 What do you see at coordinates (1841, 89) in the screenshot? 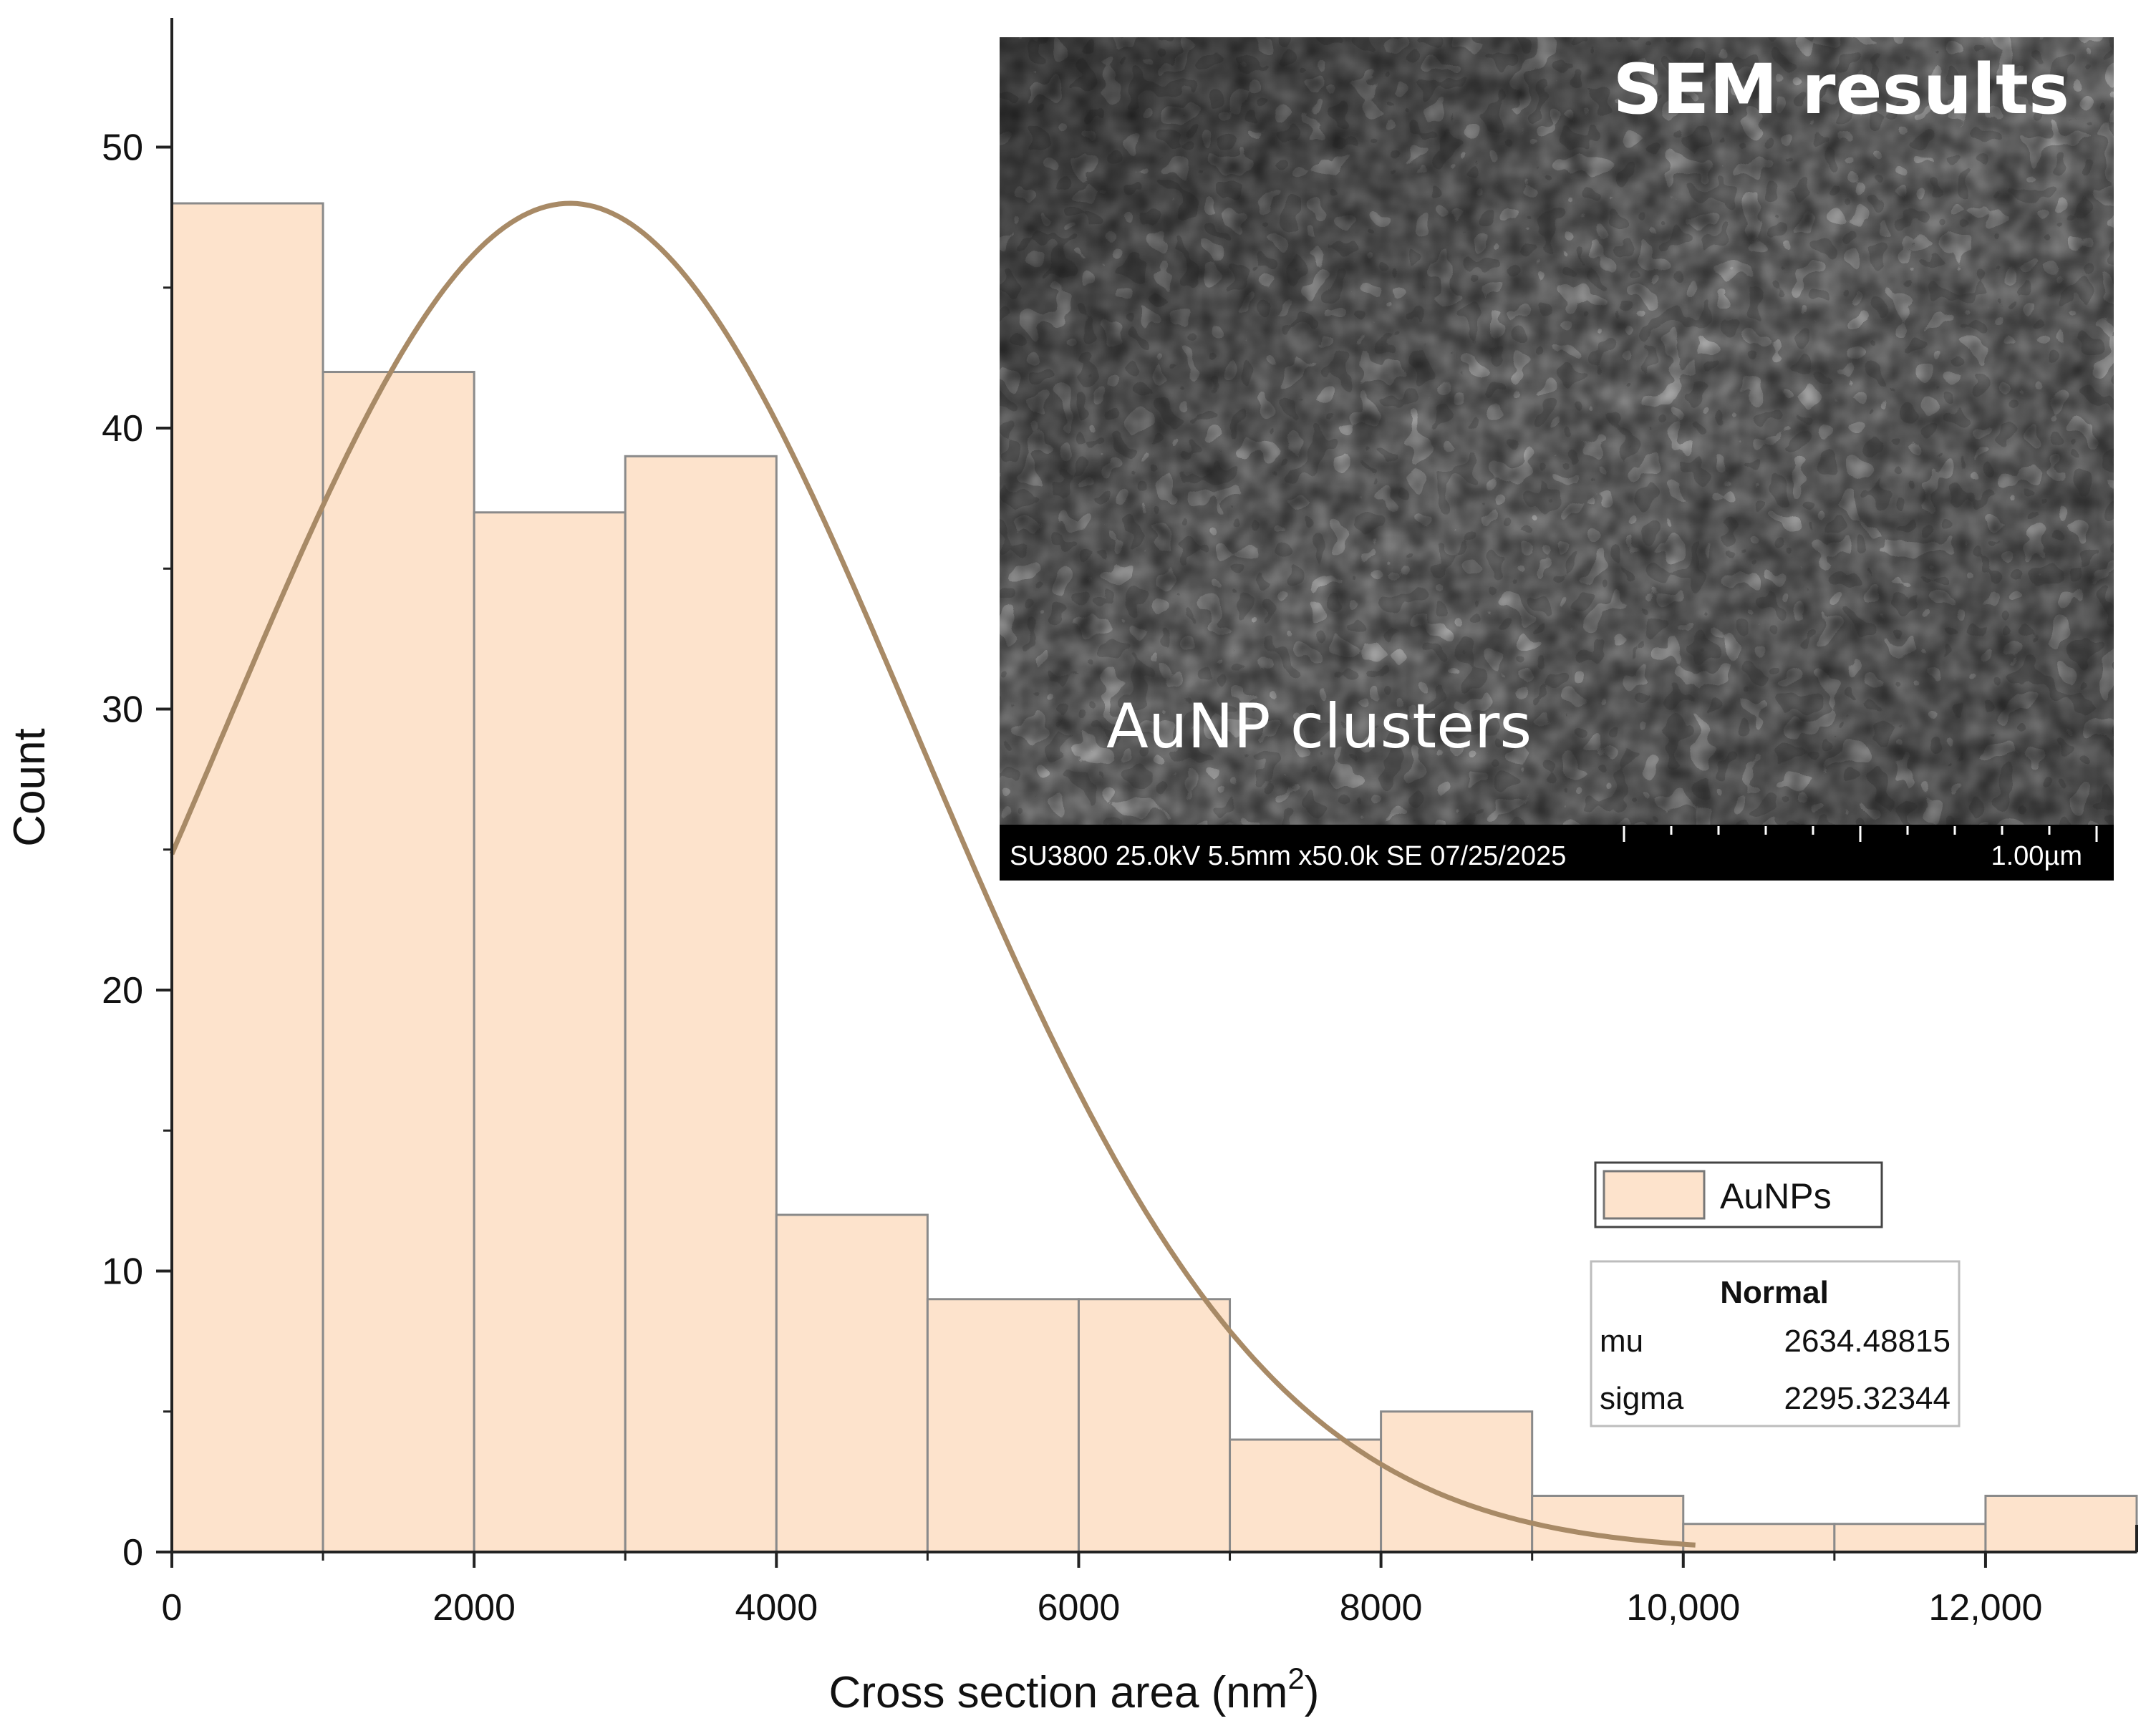
I see `sem-title: SEM results` at bounding box center [1841, 89].